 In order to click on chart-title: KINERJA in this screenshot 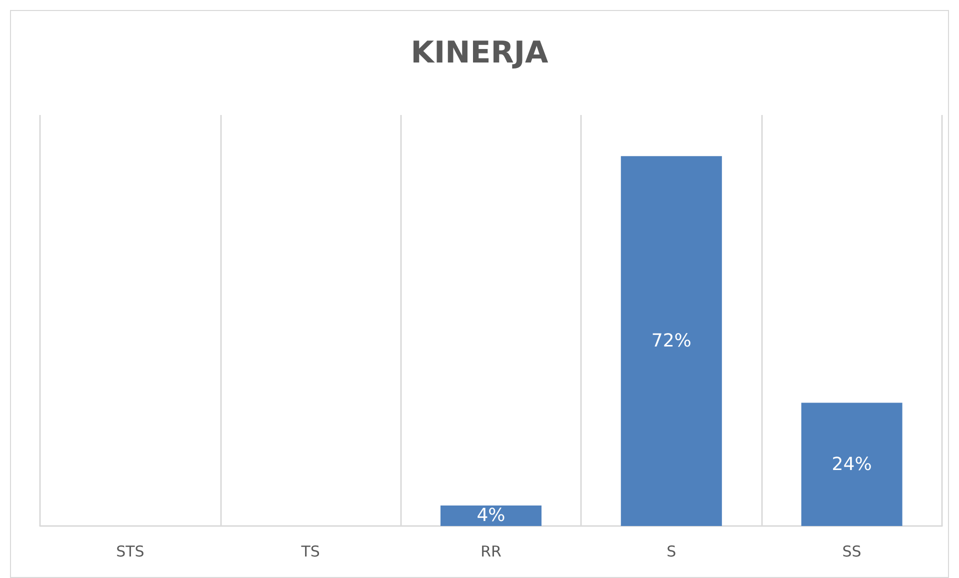, I will do `click(480, 53)`.